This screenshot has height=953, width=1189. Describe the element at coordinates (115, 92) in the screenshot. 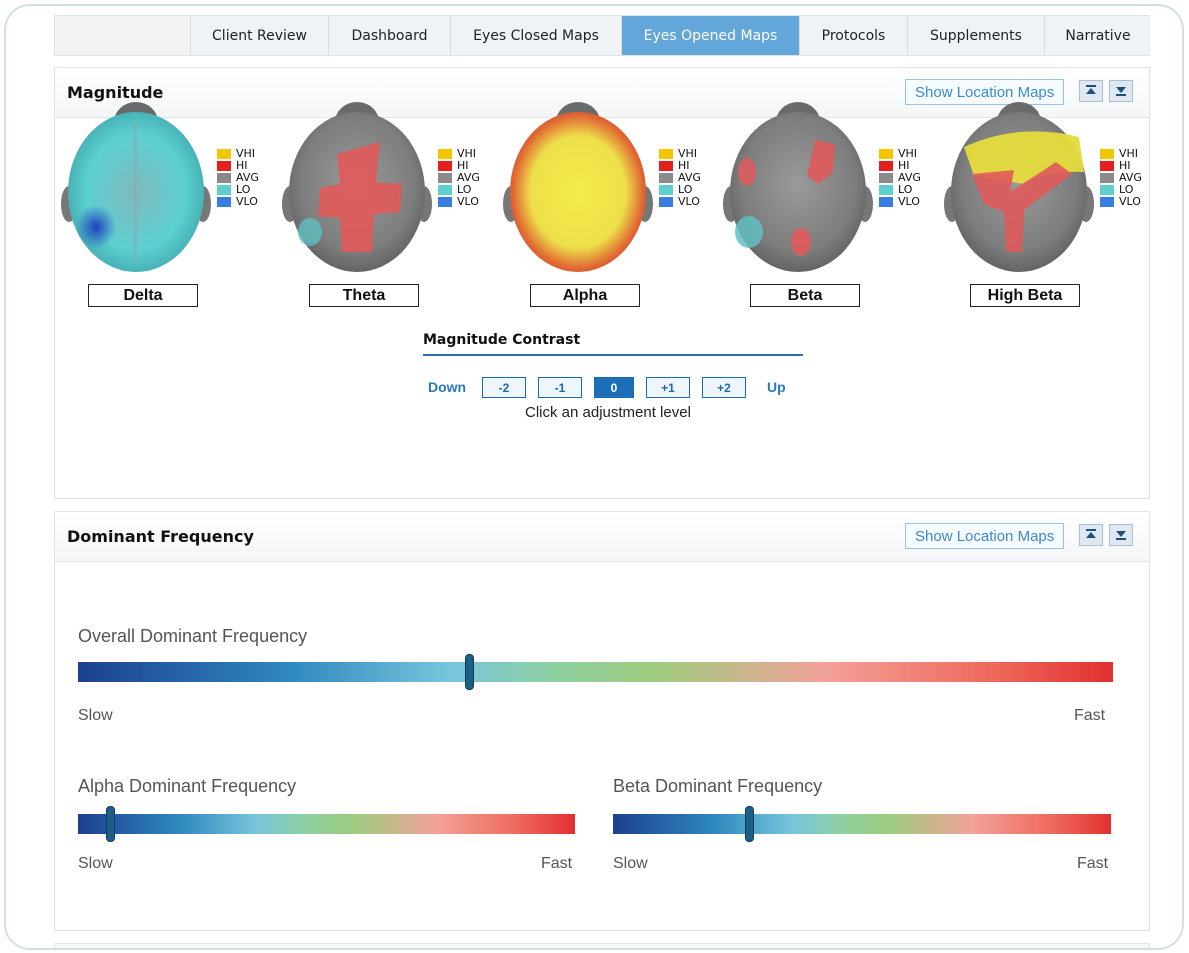

I see `magnitude-title: Magnitude` at that location.